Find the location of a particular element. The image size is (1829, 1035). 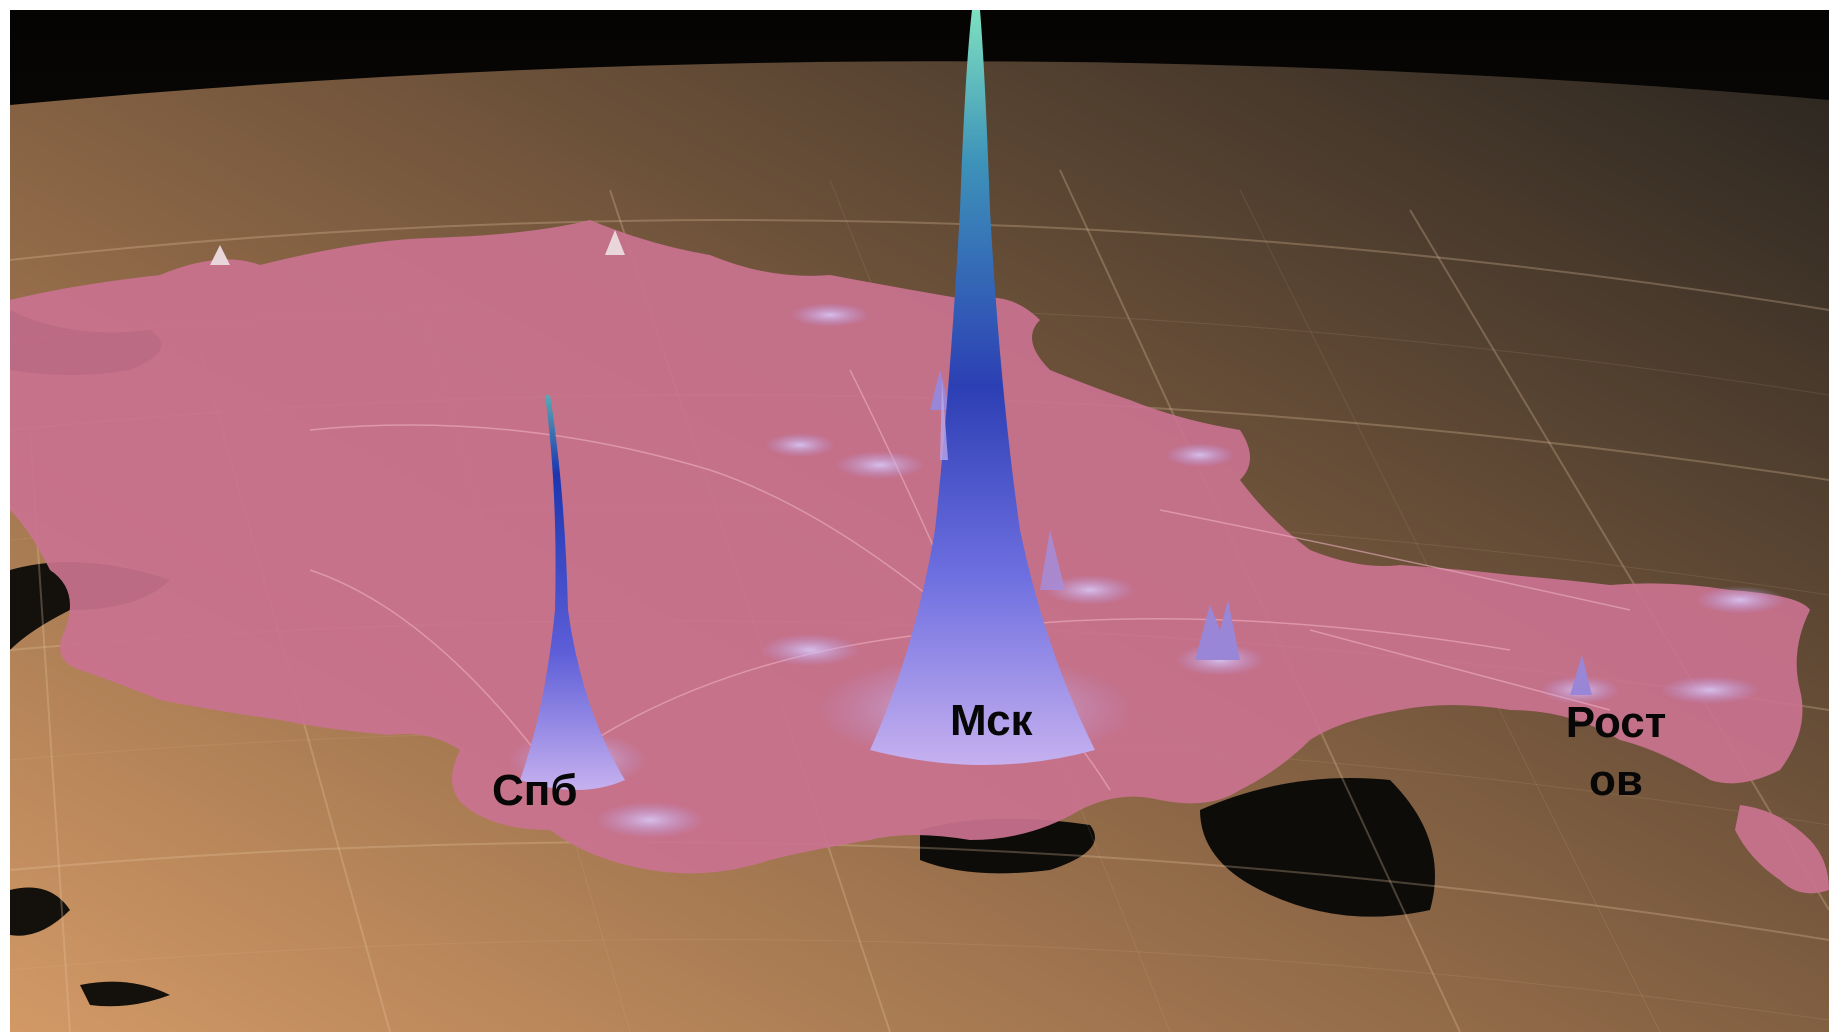

city-label-msk: Мск is located at coordinates (991, 720).